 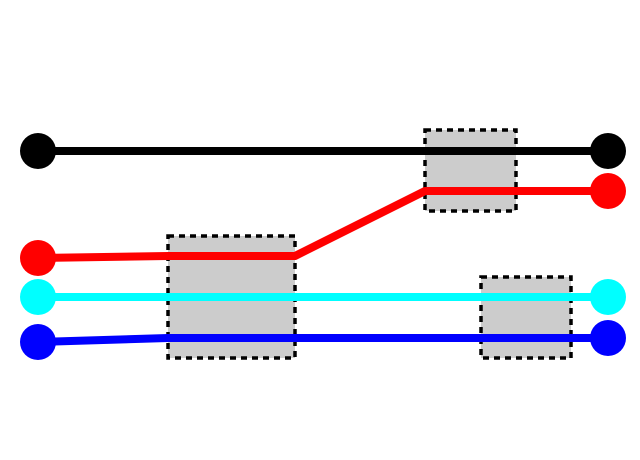 I want to click on wire-red, so click(x=322, y=224).